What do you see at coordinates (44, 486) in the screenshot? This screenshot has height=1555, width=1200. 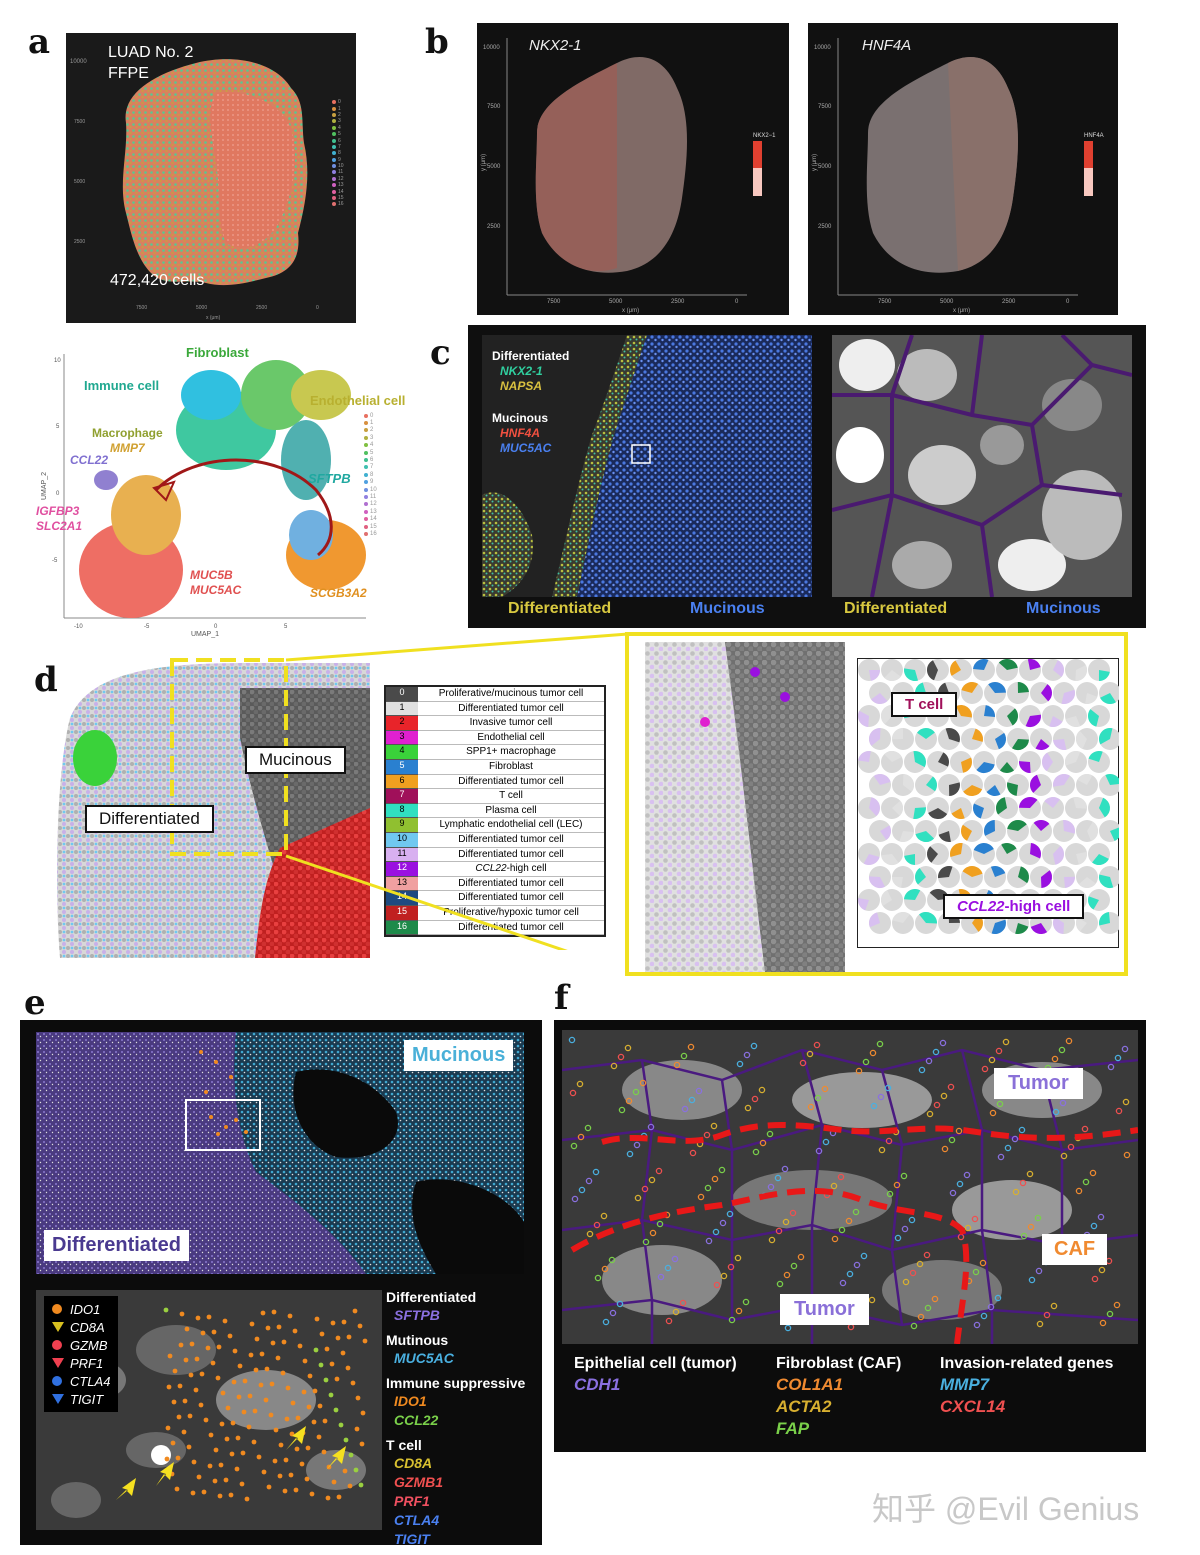 I see `umap-y-label: UMAP_2` at bounding box center [44, 486].